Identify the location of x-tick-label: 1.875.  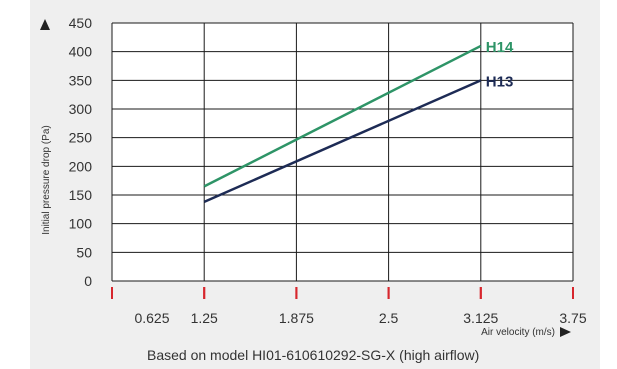
(296, 318).